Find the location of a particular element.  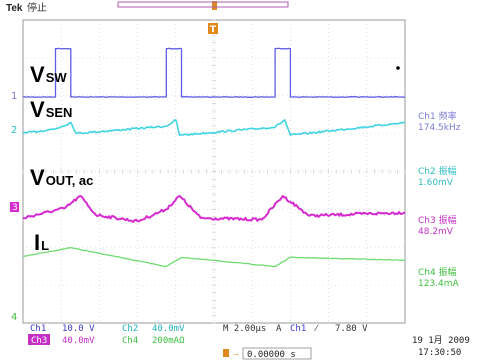

vsen-label: VSEN is located at coordinates (51, 109).